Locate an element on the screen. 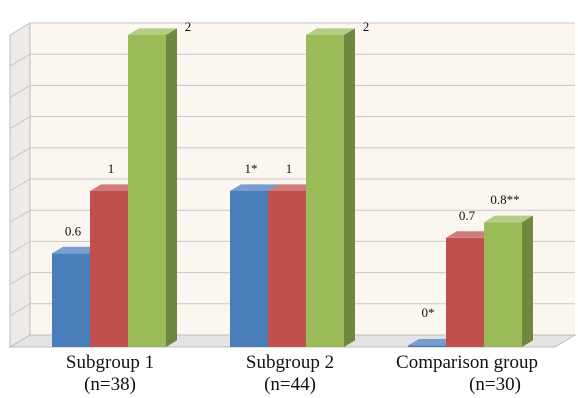 Image resolution: width=578 pixels, height=398 pixels. category-name: Comparison group is located at coordinates (467, 362).